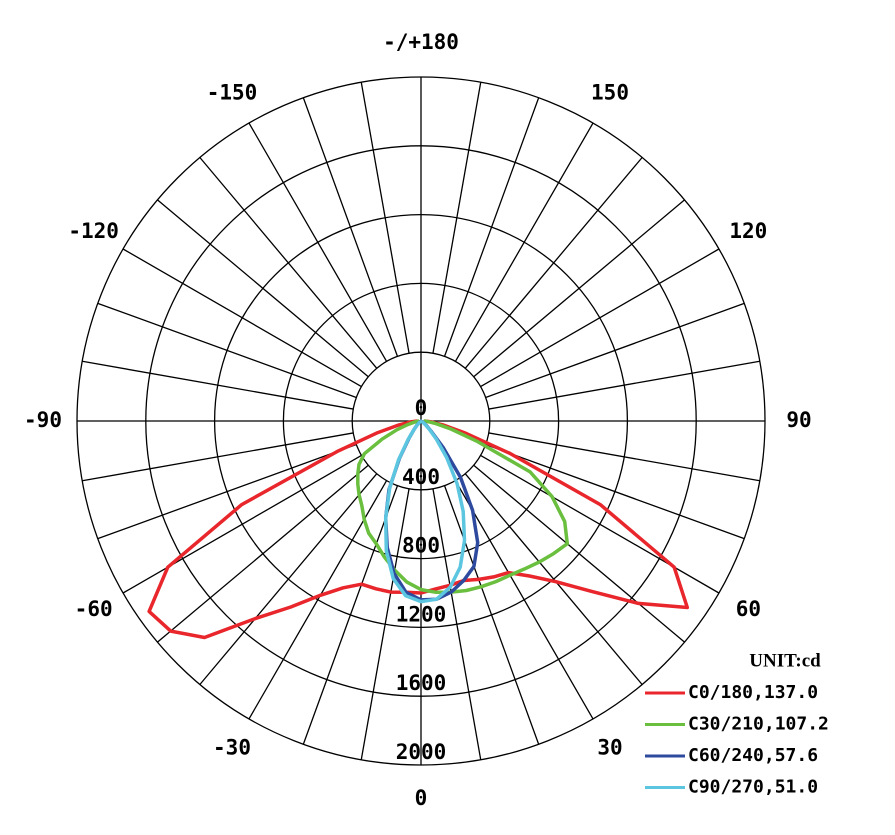 The image size is (895, 835). Describe the element at coordinates (785, 660) in the screenshot. I see `legend-title: UNIT:cd` at that location.